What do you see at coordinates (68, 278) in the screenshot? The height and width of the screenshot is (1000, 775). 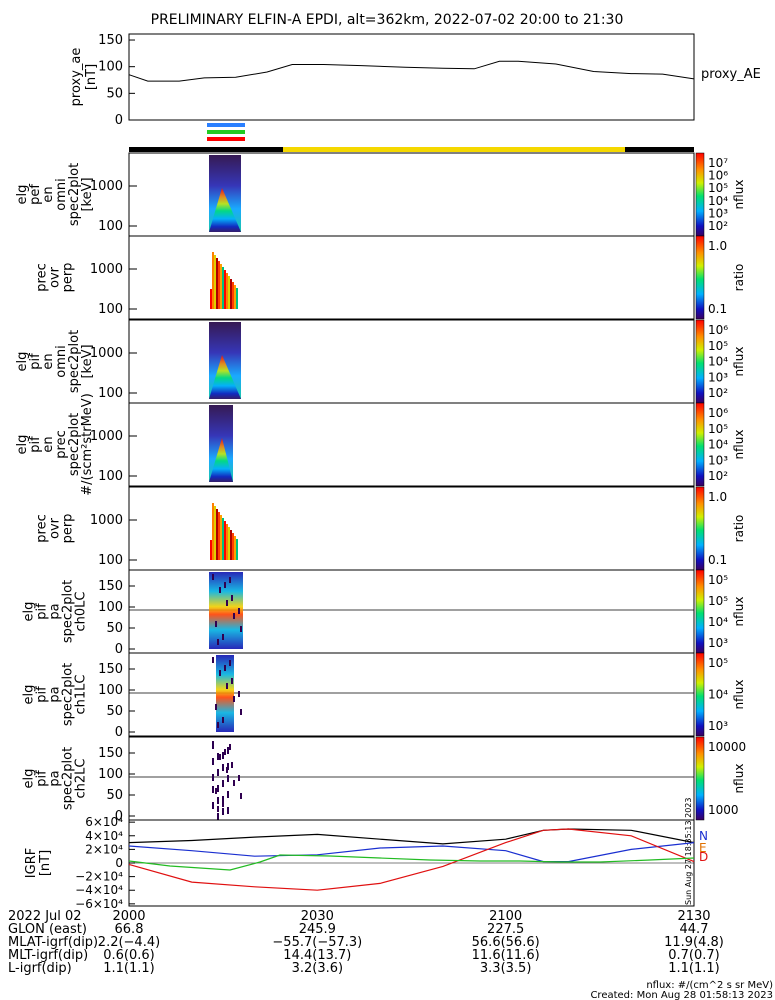 I see `ylabel-line: perp` at bounding box center [68, 278].